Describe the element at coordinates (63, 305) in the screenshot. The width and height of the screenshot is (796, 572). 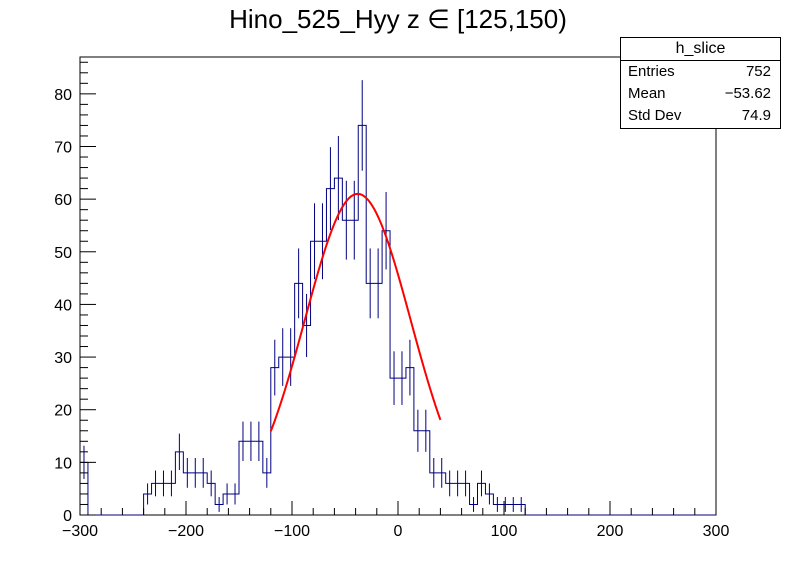
I see `y-tick-label: 40` at that location.